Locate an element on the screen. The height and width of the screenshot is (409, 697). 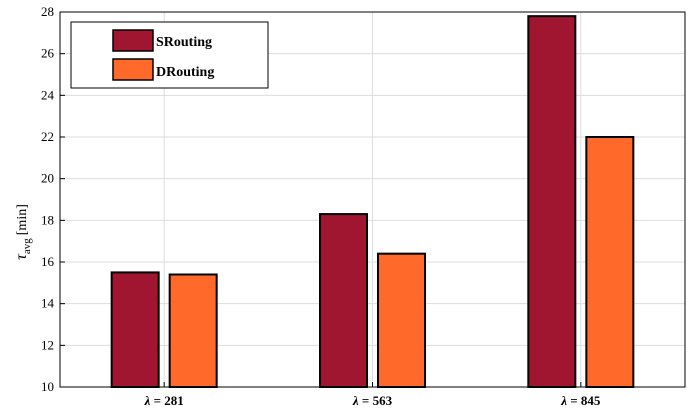
y-tick-label: 16 is located at coordinates (48, 261).